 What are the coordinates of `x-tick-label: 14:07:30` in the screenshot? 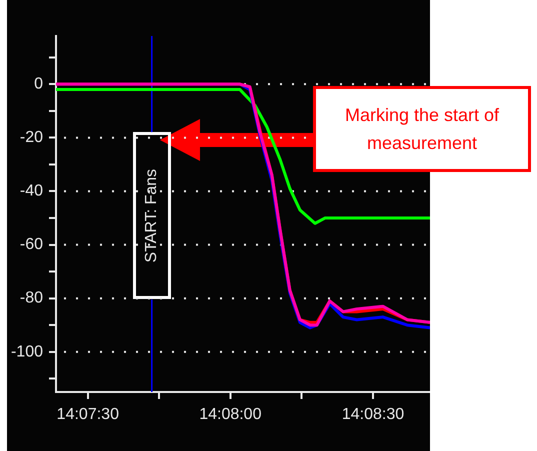 It's located at (88, 415).